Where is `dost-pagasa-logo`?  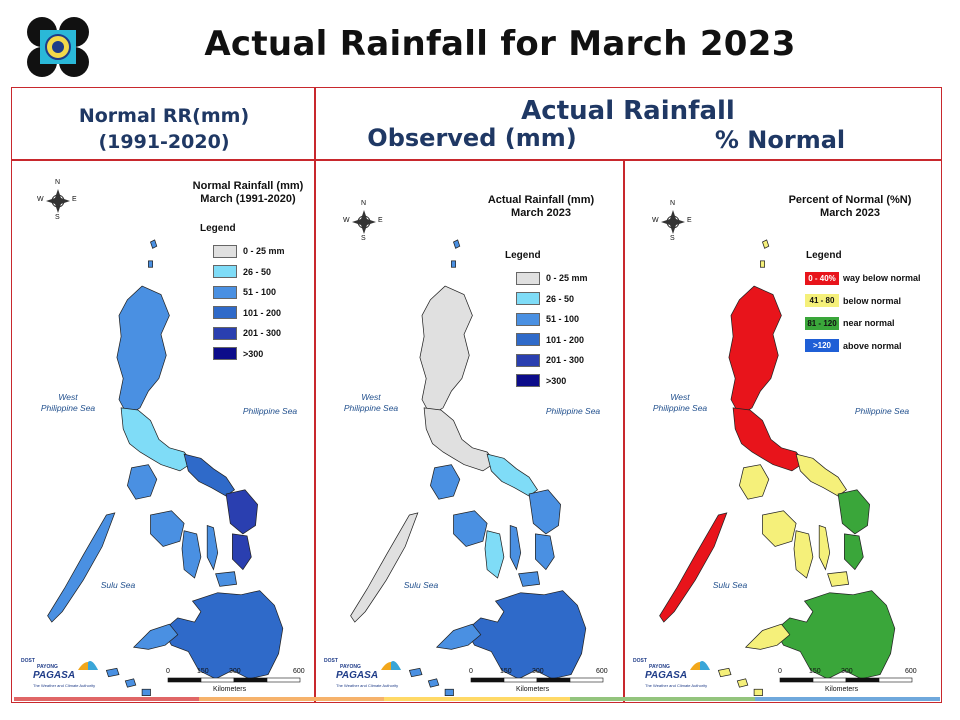
dost-pagasa-logo is located at coordinates (58, 47).